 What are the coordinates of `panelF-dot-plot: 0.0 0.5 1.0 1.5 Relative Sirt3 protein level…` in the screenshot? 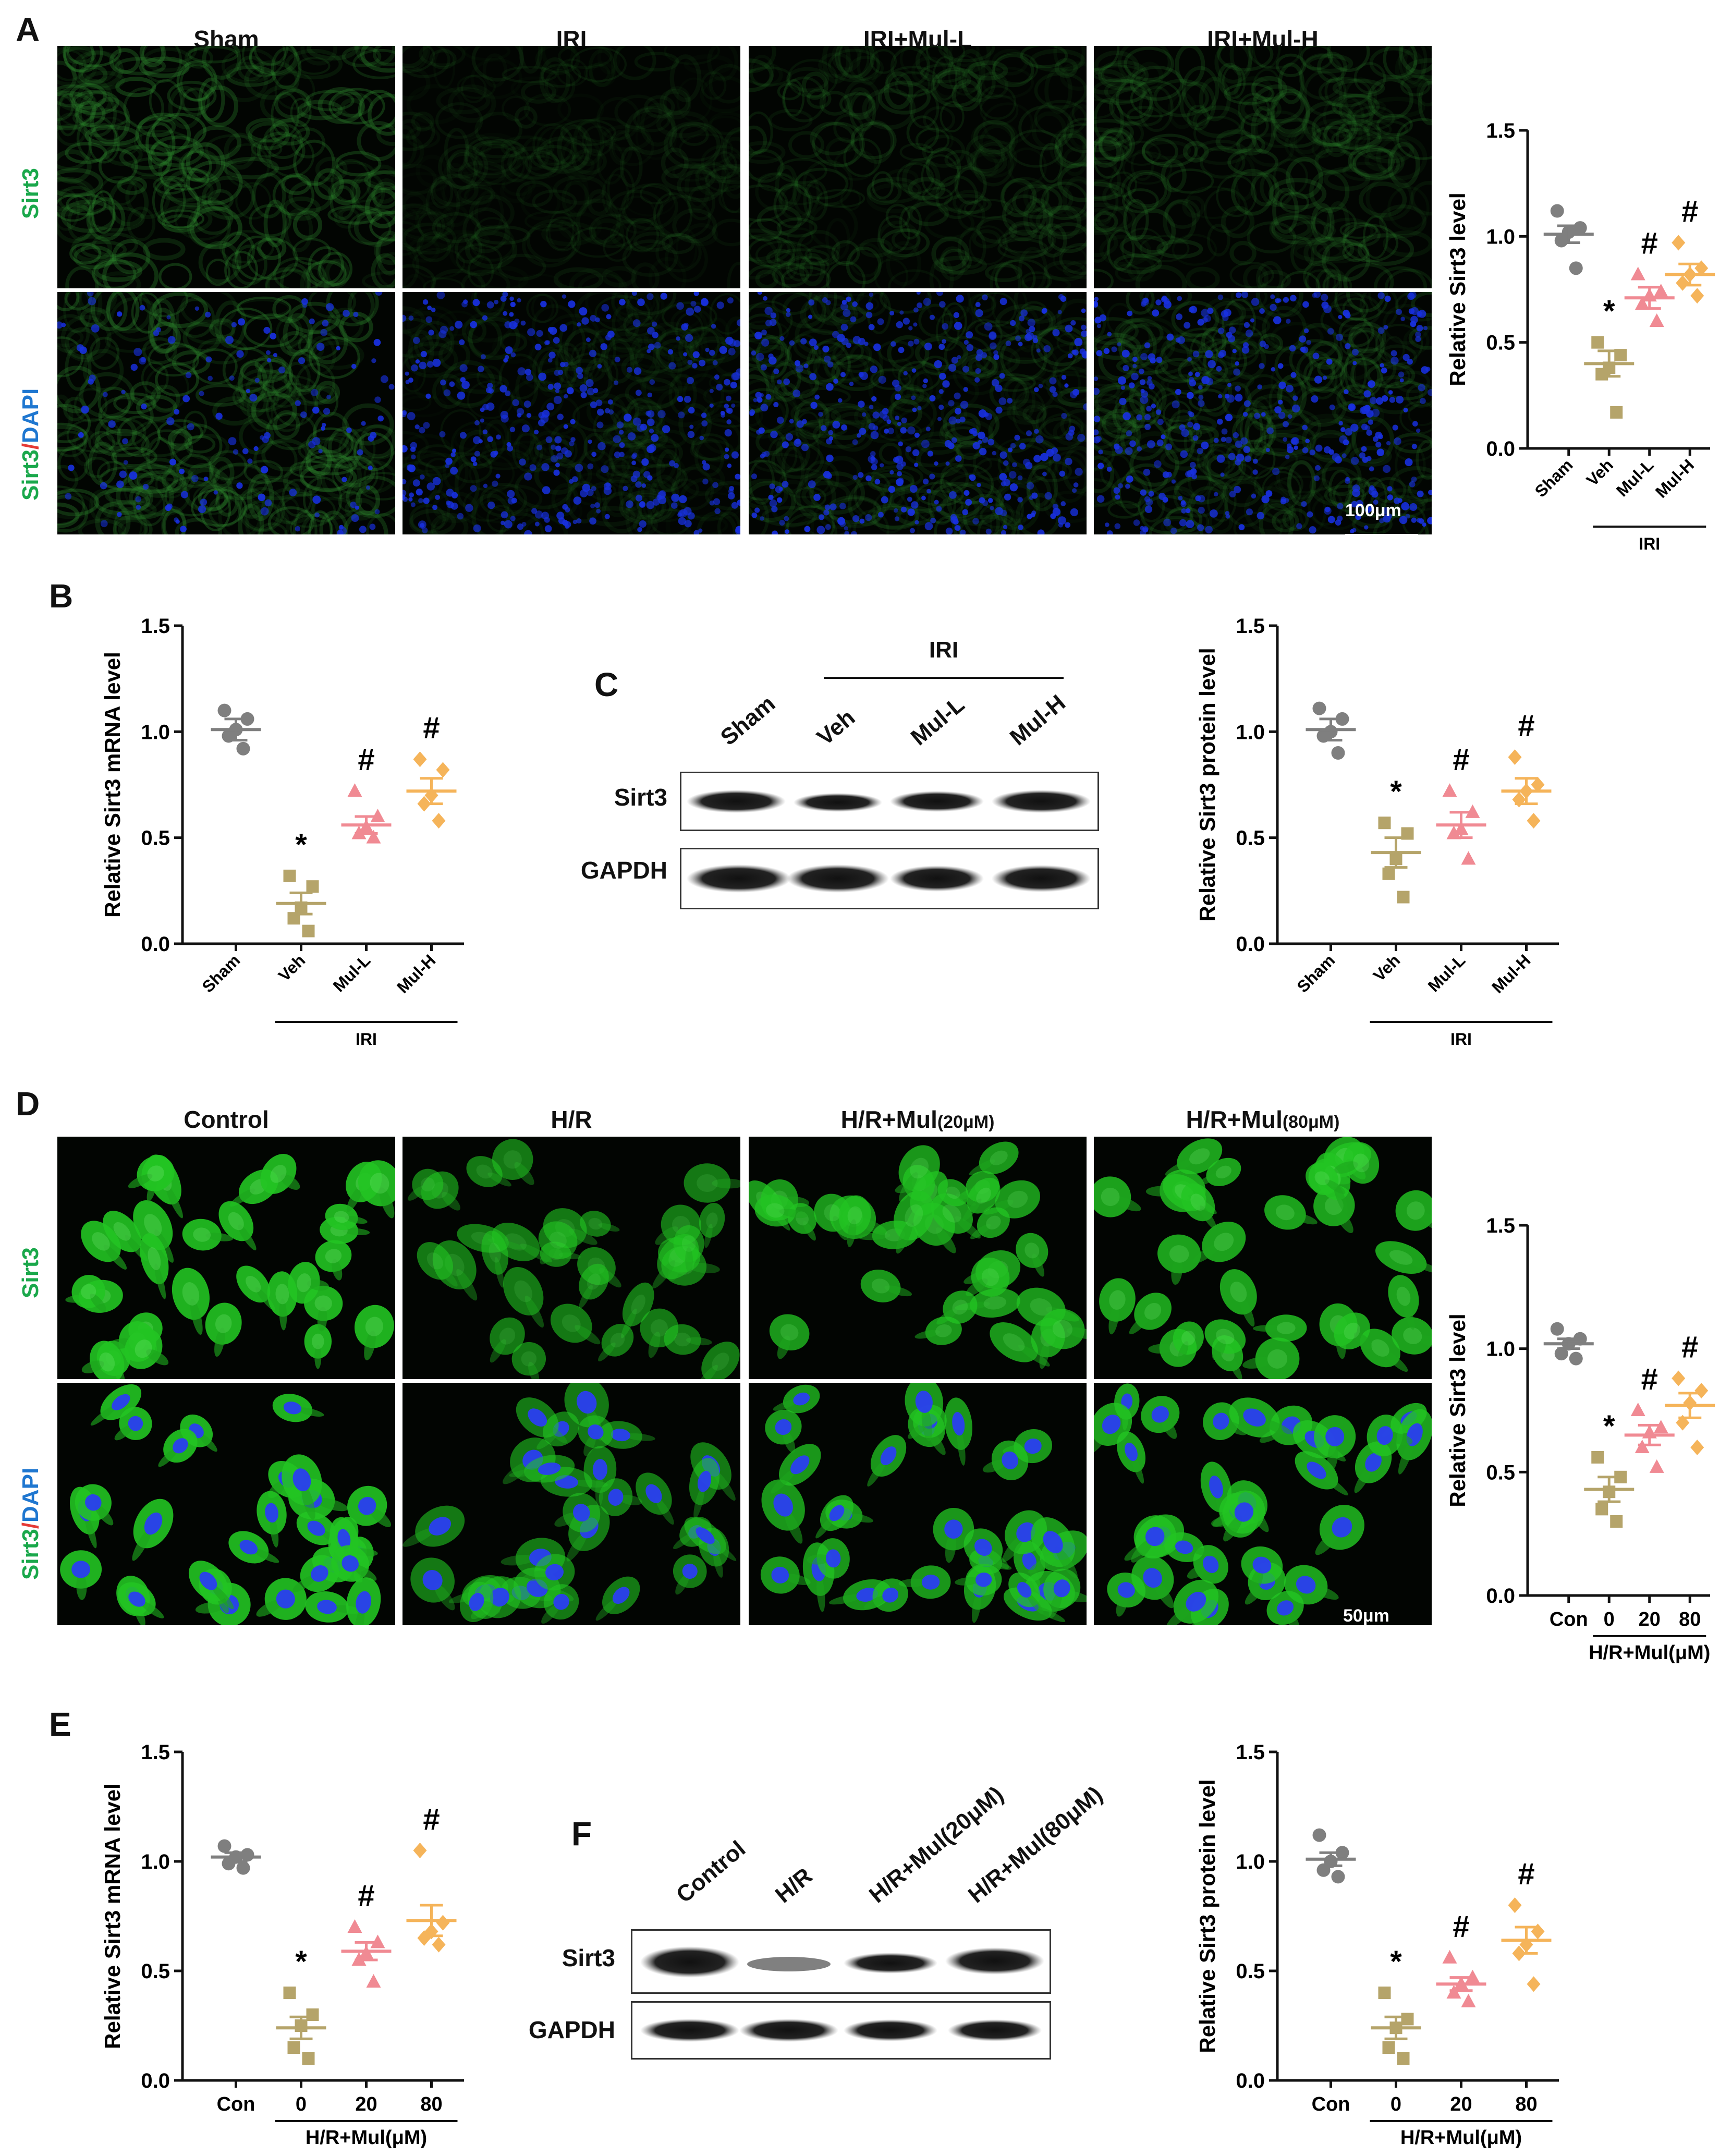 It's located at (1377, 1945).